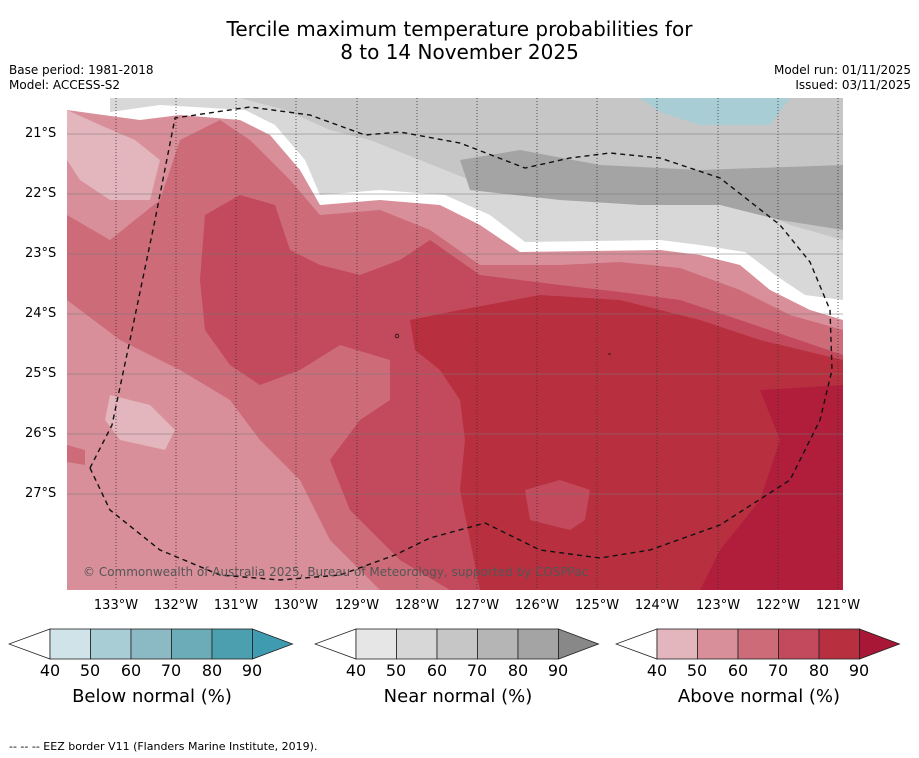 Image resolution: width=919 pixels, height=758 pixels. What do you see at coordinates (152, 696) in the screenshot?
I see `colorbar-label-below: Below normal (%)` at bounding box center [152, 696].